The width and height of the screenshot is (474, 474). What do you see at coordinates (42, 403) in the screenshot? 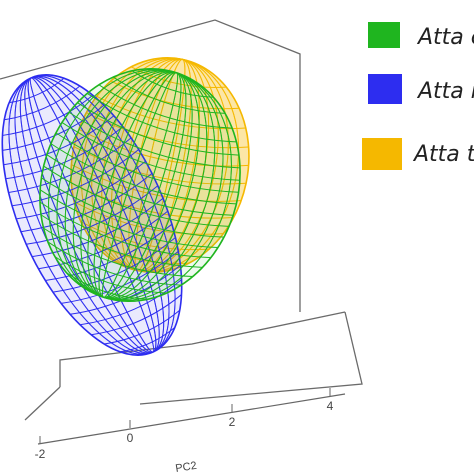
I see `box-axis-edge` at bounding box center [42, 403].